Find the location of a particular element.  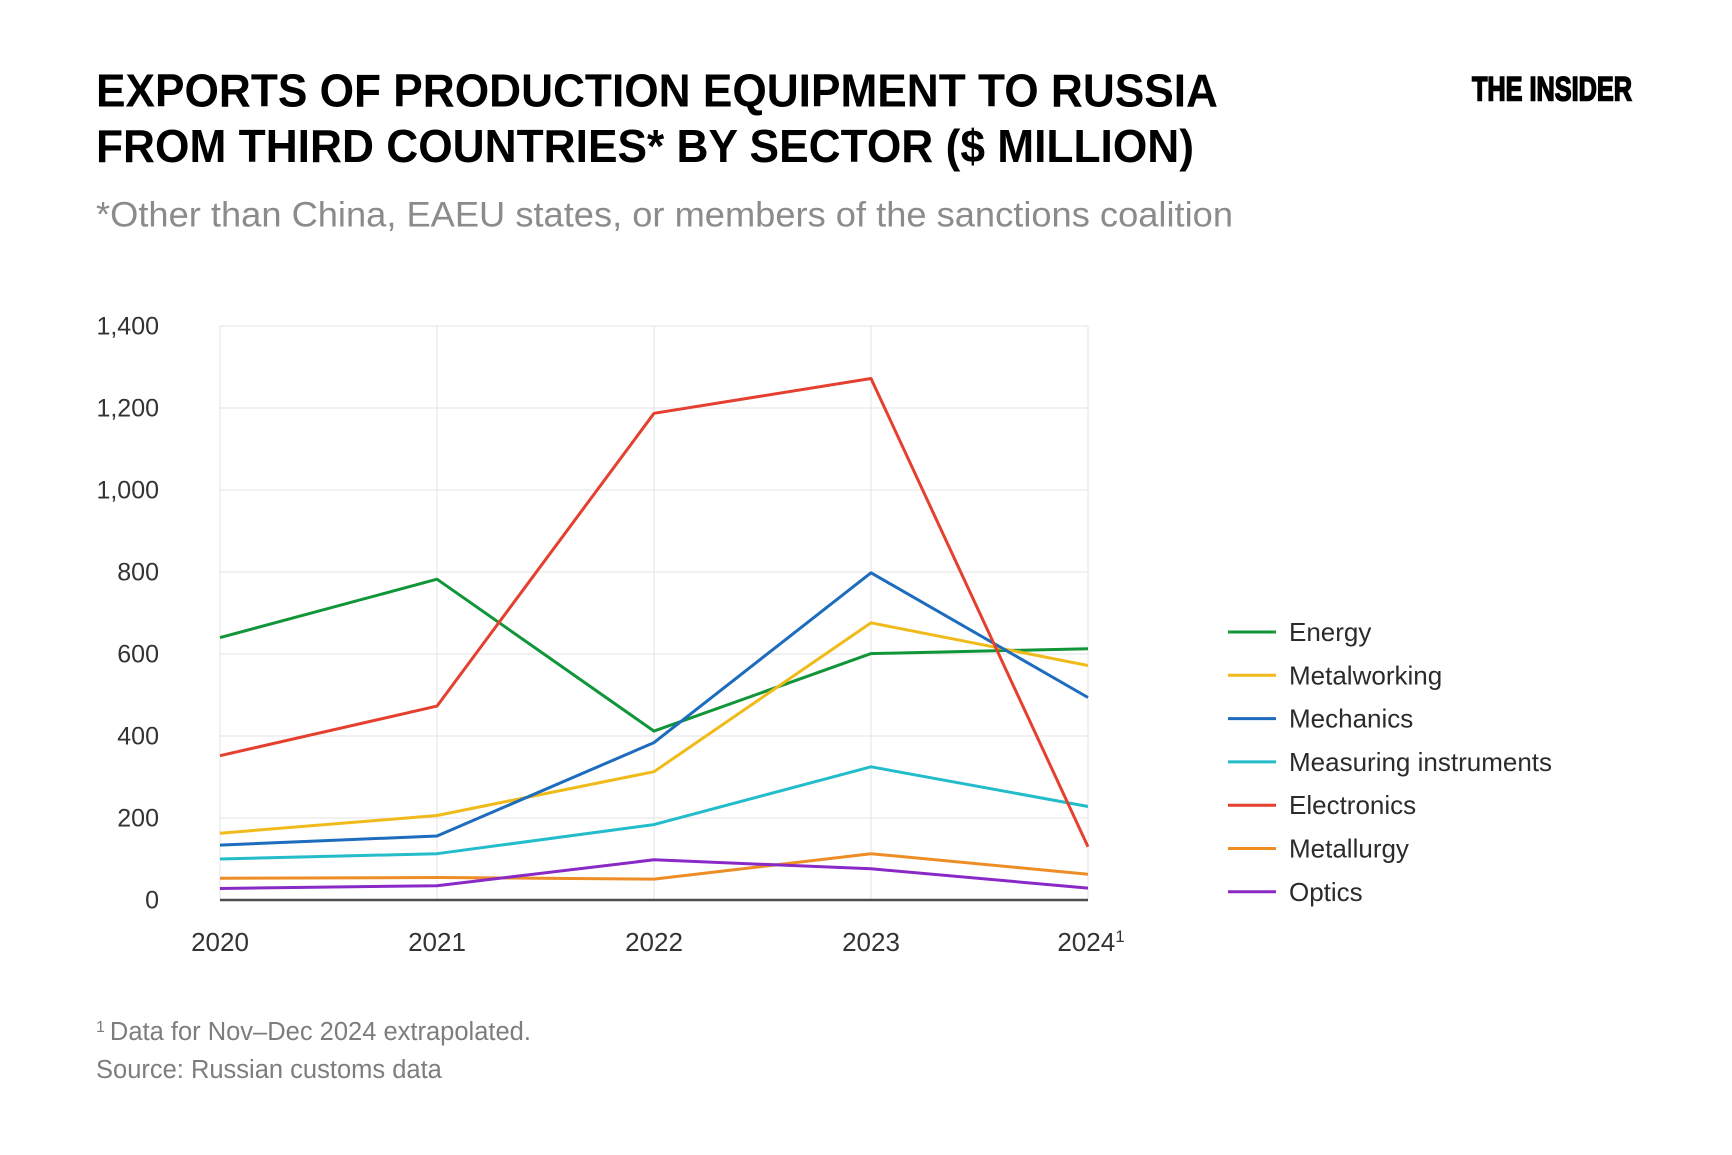

svg-text: Metalworking is located at coordinates (1365, 675).